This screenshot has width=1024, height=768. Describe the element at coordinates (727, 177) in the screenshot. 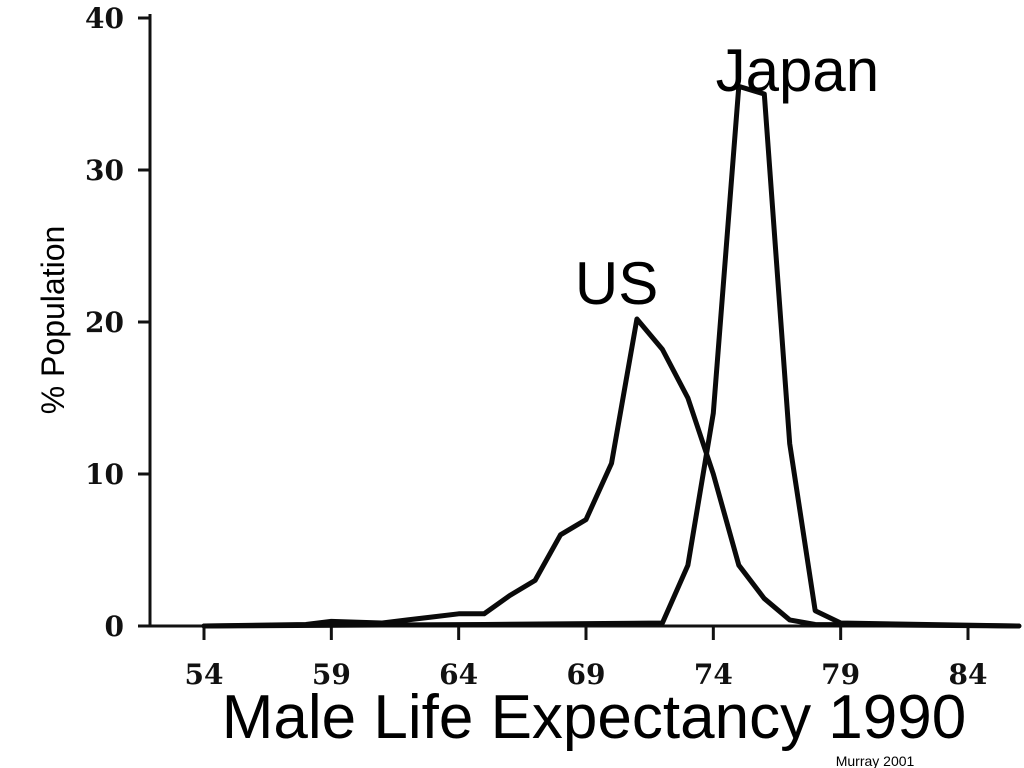

I see `series-annotations: Japan US` at that location.